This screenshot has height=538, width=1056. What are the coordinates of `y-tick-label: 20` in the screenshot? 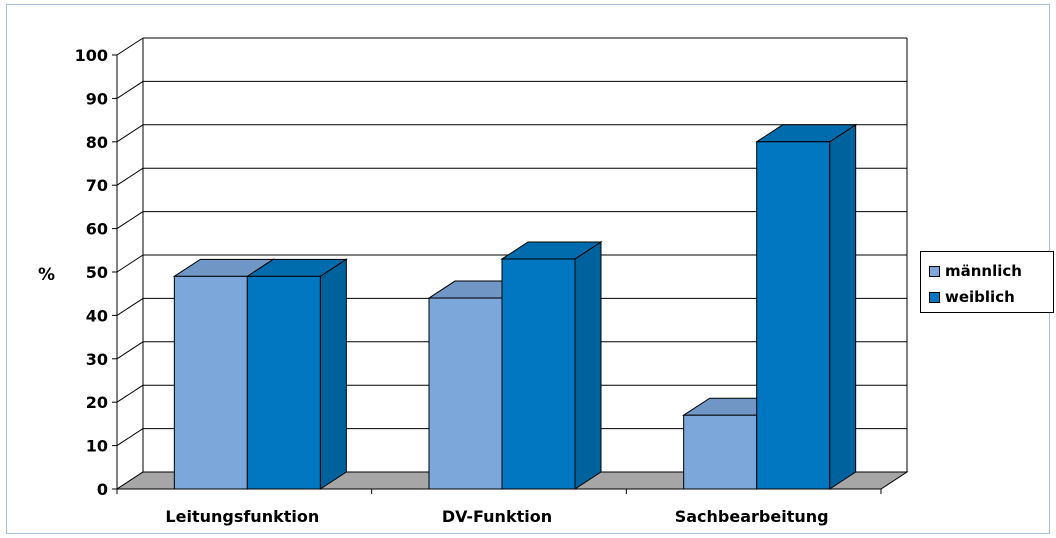 It's located at (97, 402).